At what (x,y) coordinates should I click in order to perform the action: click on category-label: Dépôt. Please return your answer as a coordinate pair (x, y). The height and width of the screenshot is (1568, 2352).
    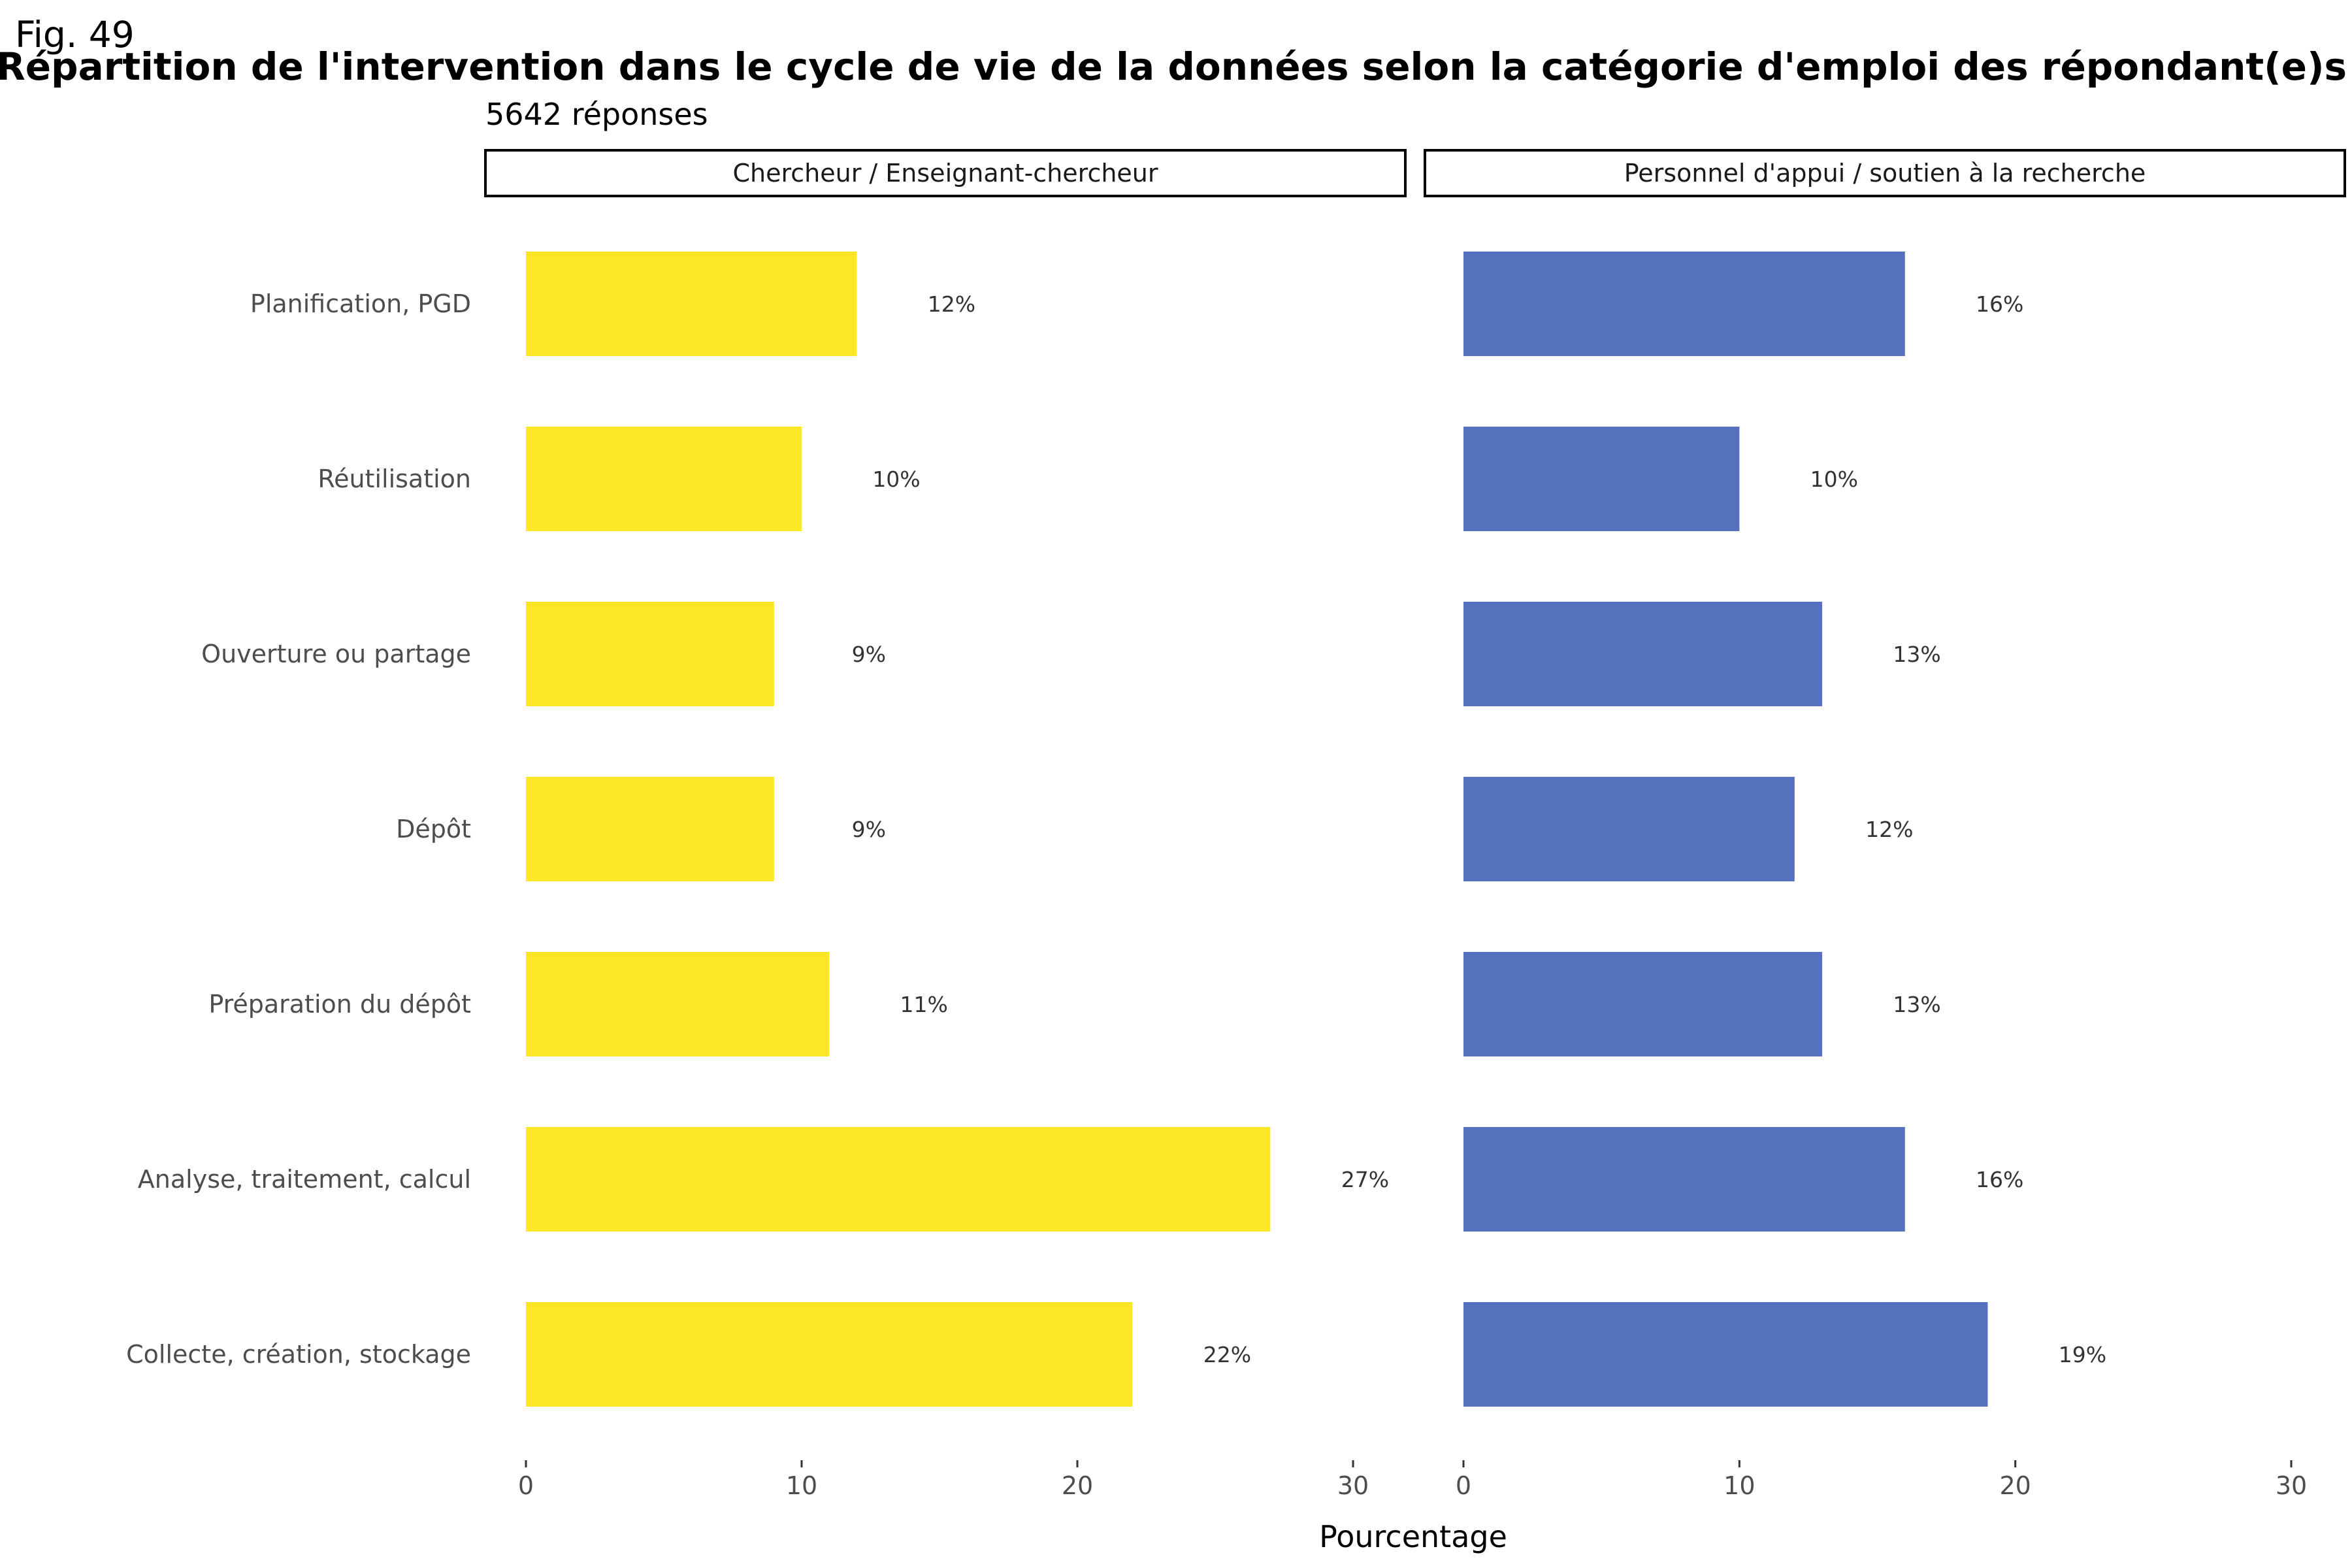
    Looking at the image, I should click on (433, 829).